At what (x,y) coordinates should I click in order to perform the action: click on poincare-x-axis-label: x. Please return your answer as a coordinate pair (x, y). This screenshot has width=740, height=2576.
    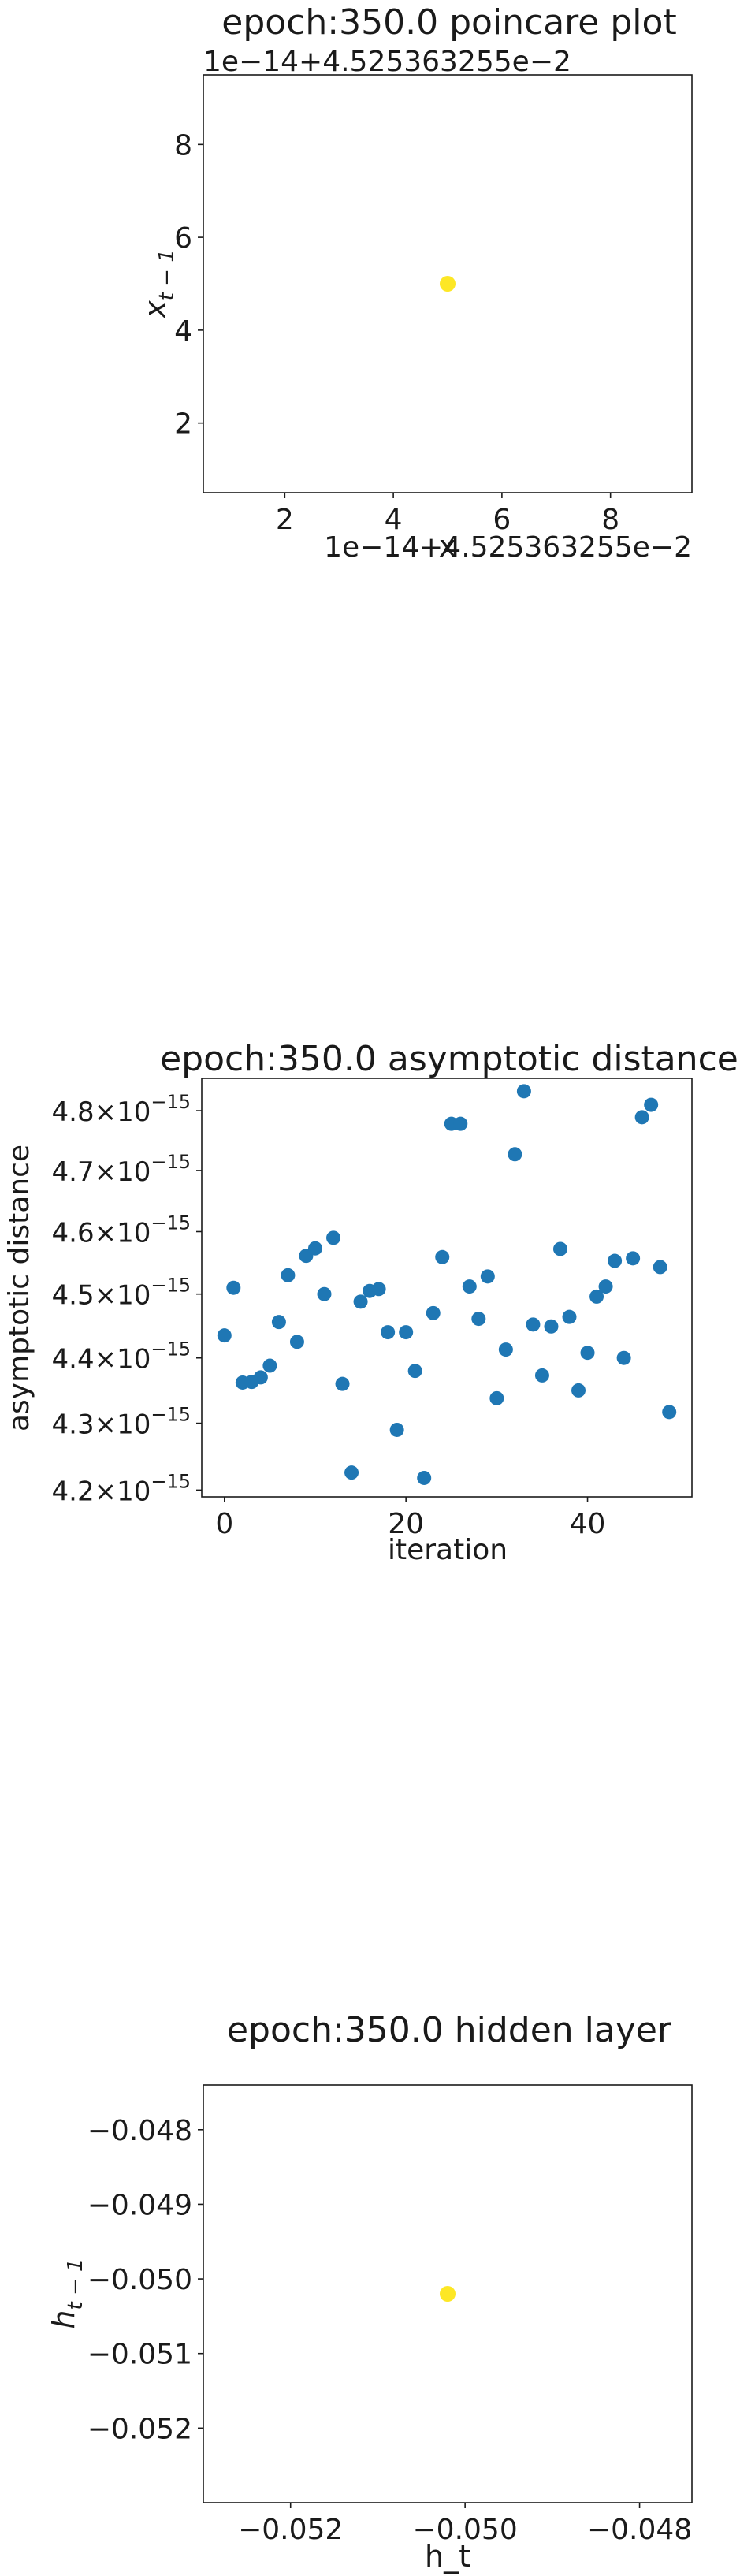
    Looking at the image, I should click on (448, 546).